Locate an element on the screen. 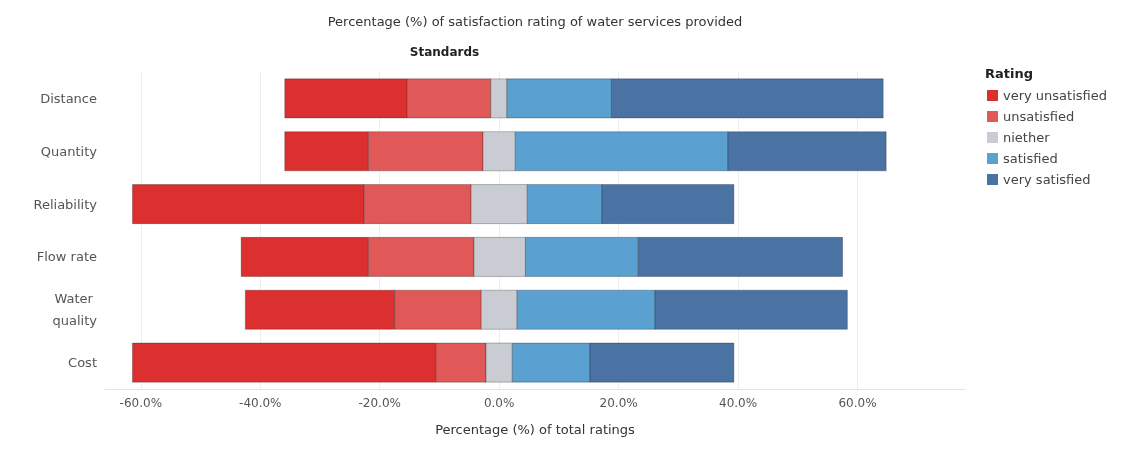 Image resolution: width=1136 pixels, height=459 pixels. legend-title: Rating is located at coordinates (1009, 73).